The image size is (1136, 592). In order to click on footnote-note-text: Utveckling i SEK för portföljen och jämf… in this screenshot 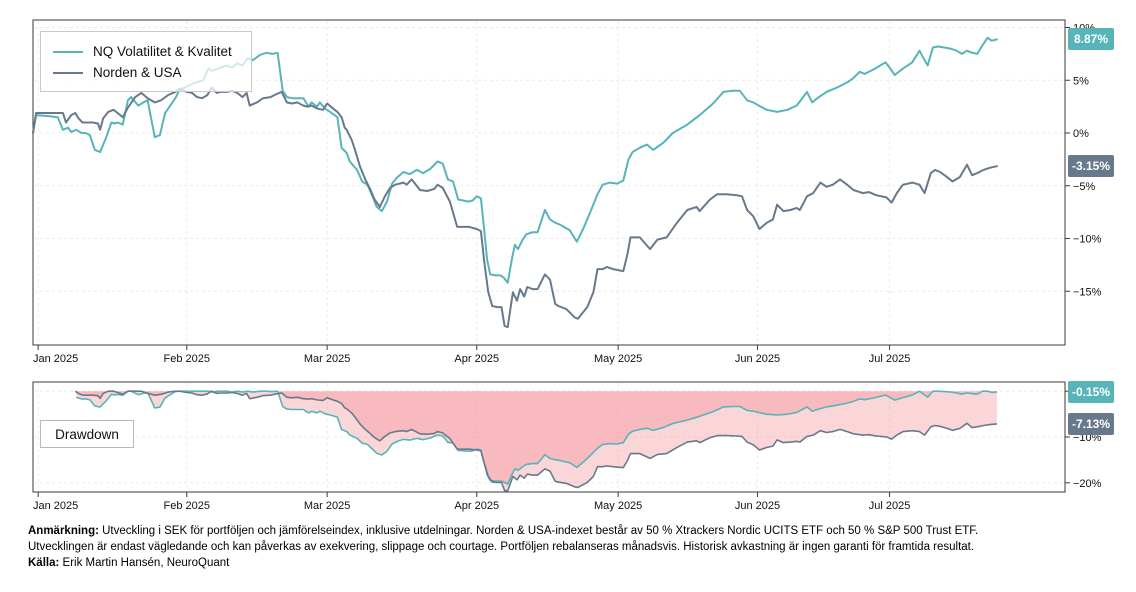, I will do `click(503, 539)`.